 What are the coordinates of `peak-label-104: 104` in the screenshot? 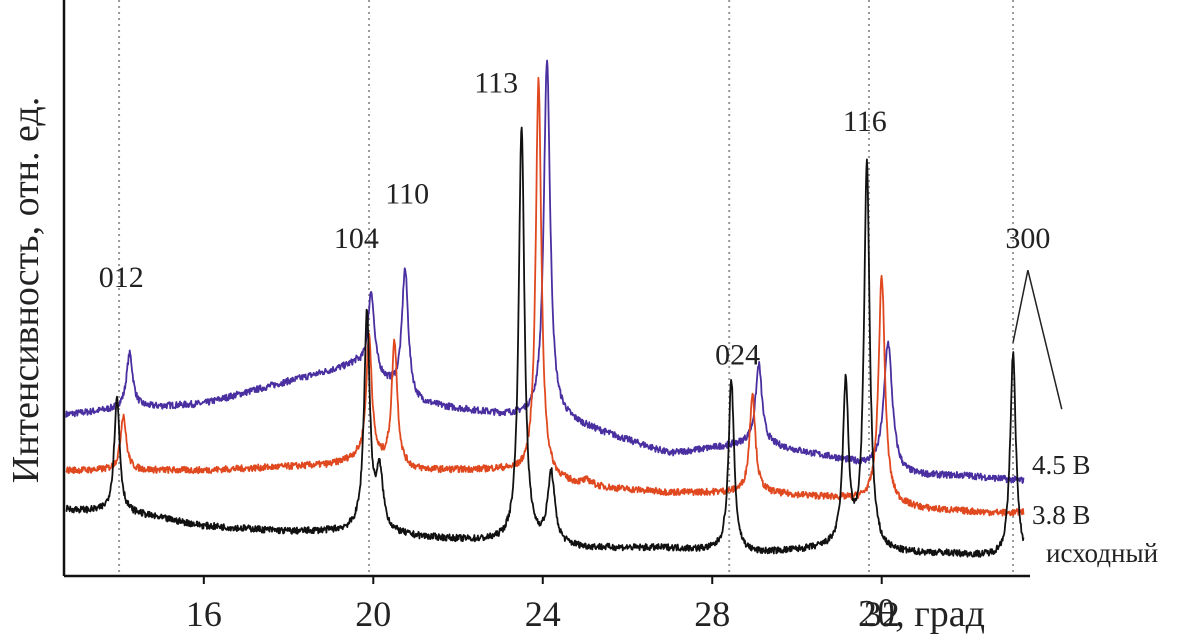 It's located at (356, 238).